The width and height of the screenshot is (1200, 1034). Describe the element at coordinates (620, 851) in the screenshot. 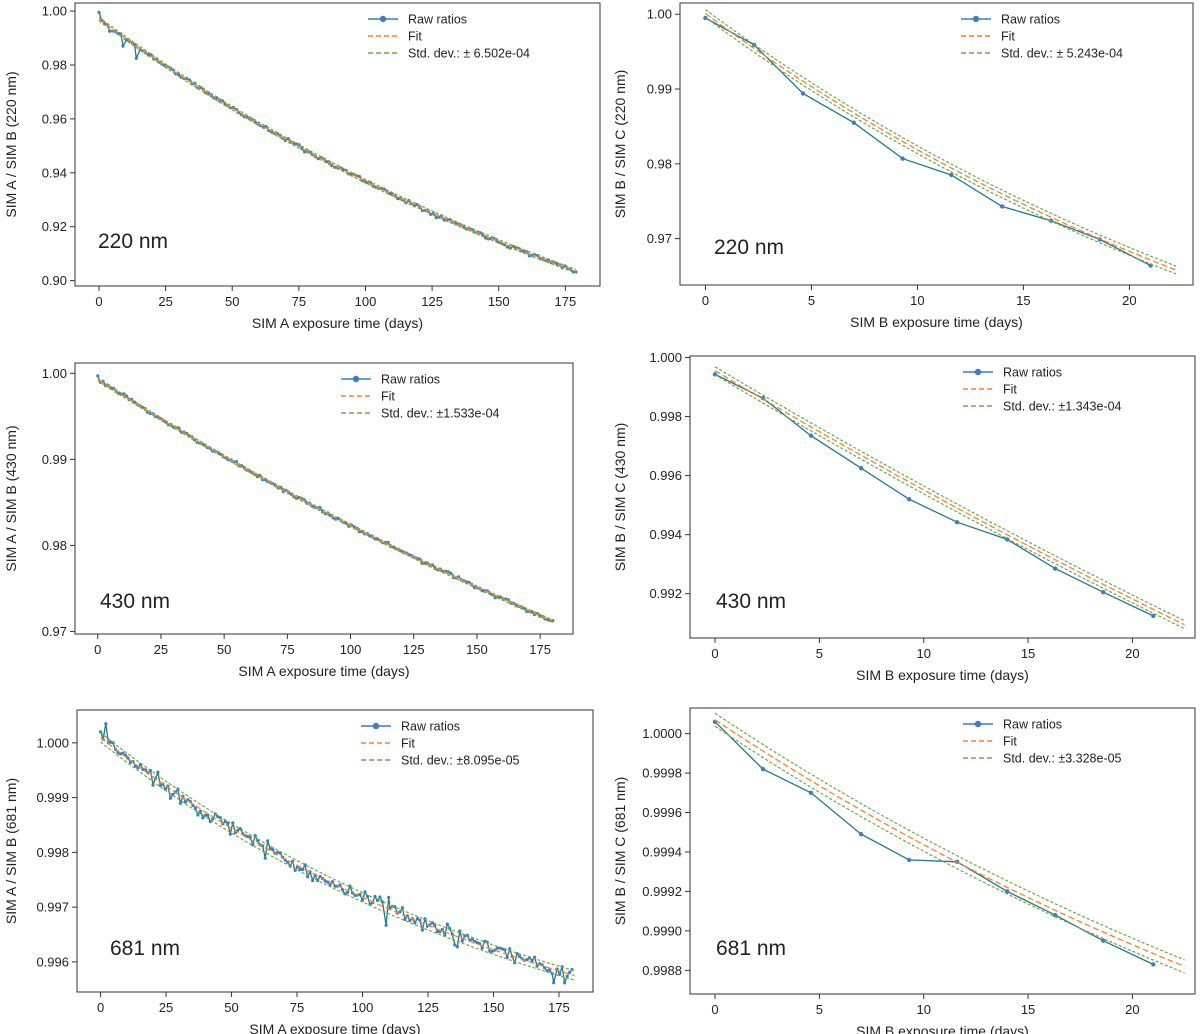

I see `y-axis-title: SIM B / SIM C (681 nm)` at that location.